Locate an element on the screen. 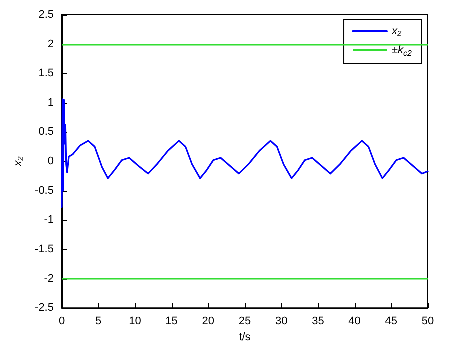 This screenshot has width=474, height=348. y-tick-label: 2 is located at coordinates (51, 44).